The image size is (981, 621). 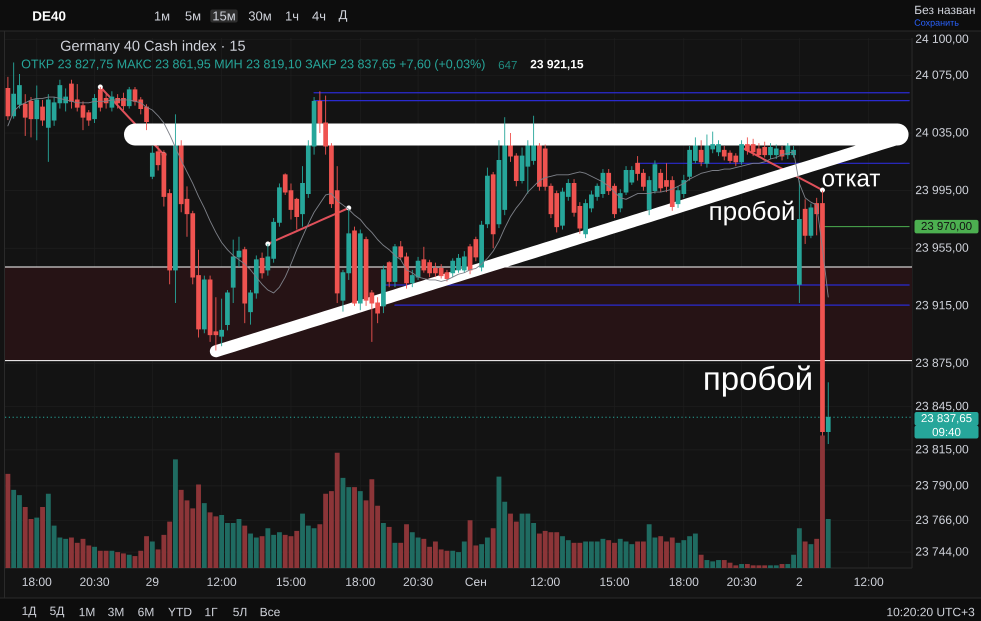 What do you see at coordinates (942, 521) in the screenshot?
I see `y-tick-label: 23 766,00` at bounding box center [942, 521].